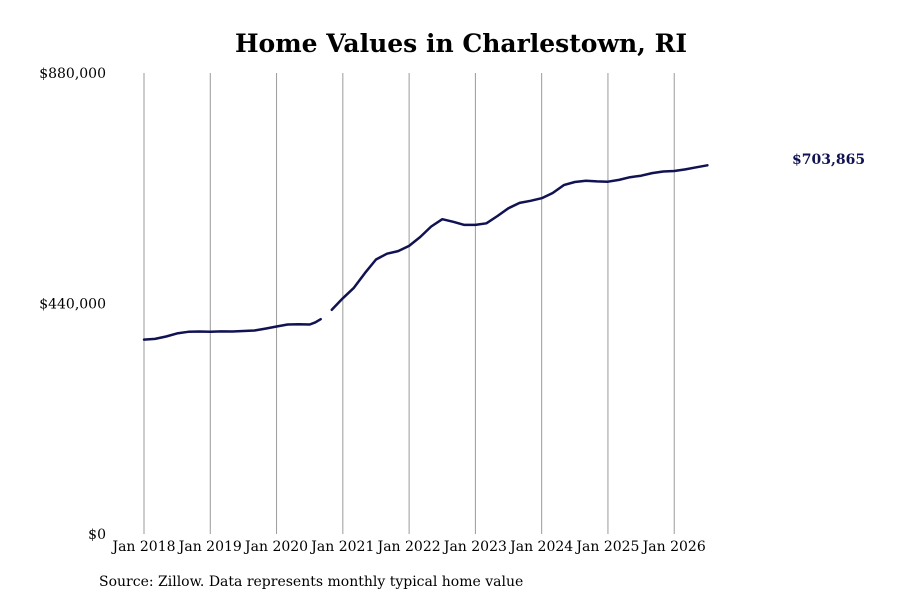  Describe the element at coordinates (828, 160) in the screenshot. I see `end-value-label: $703,865` at that location.